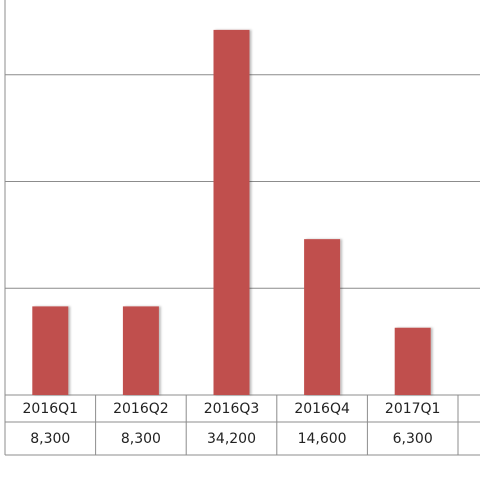 The height and width of the screenshot is (480, 480). What do you see at coordinates (51, 409) in the screenshot?
I see `x-tick-label: 2016Q1` at bounding box center [51, 409].